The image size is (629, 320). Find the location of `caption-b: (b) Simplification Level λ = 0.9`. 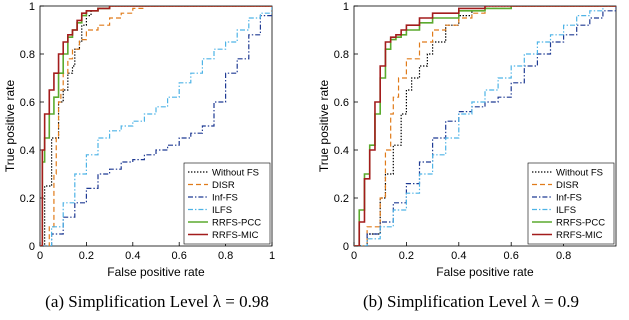

caption-b: (b) Simplification Level λ = 0.9 is located at coordinates (471, 301).